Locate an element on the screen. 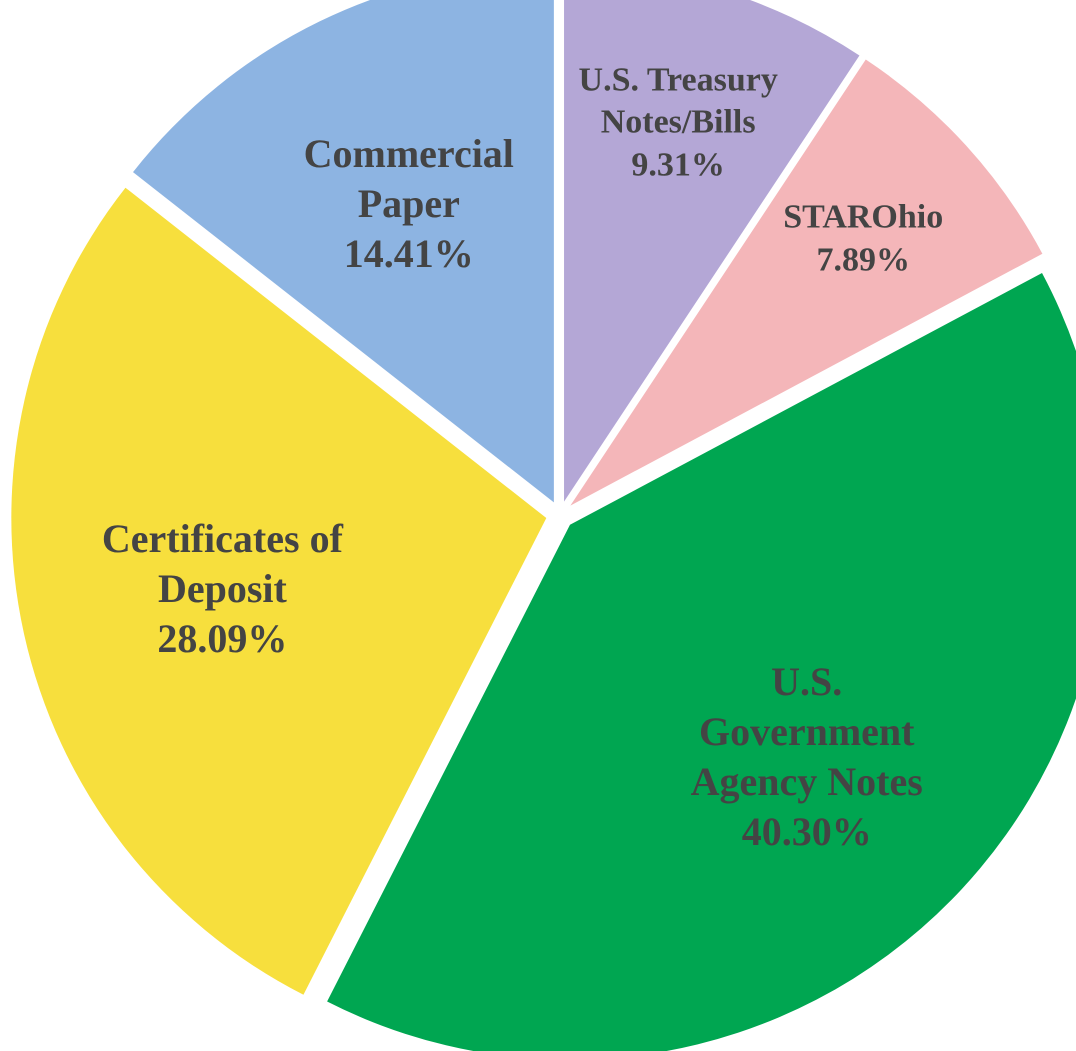 The height and width of the screenshot is (1051, 1076). slice-label: Commercial Paper 14.41% is located at coordinates (409, 204).